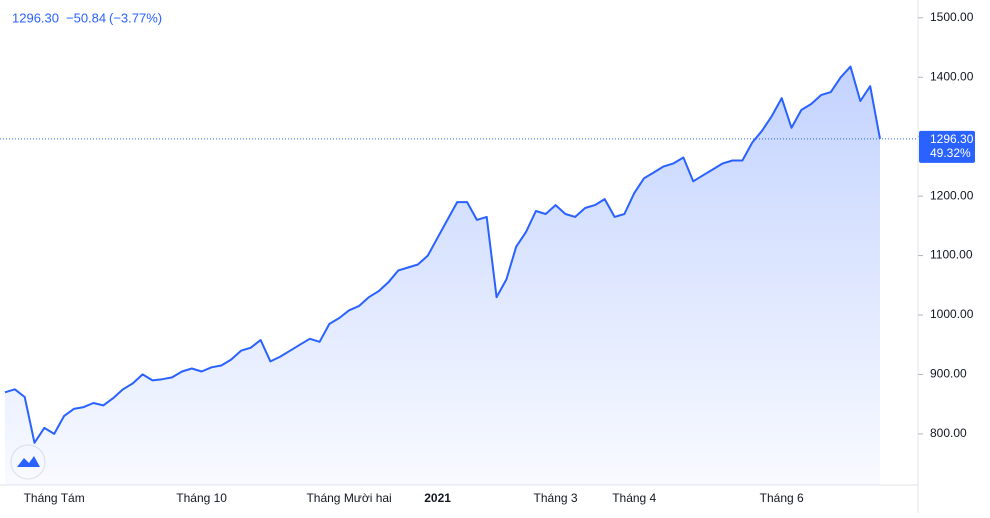 This screenshot has width=990, height=518. What do you see at coordinates (948, 433) in the screenshot?
I see `y-tick-label: 800.00` at bounding box center [948, 433].